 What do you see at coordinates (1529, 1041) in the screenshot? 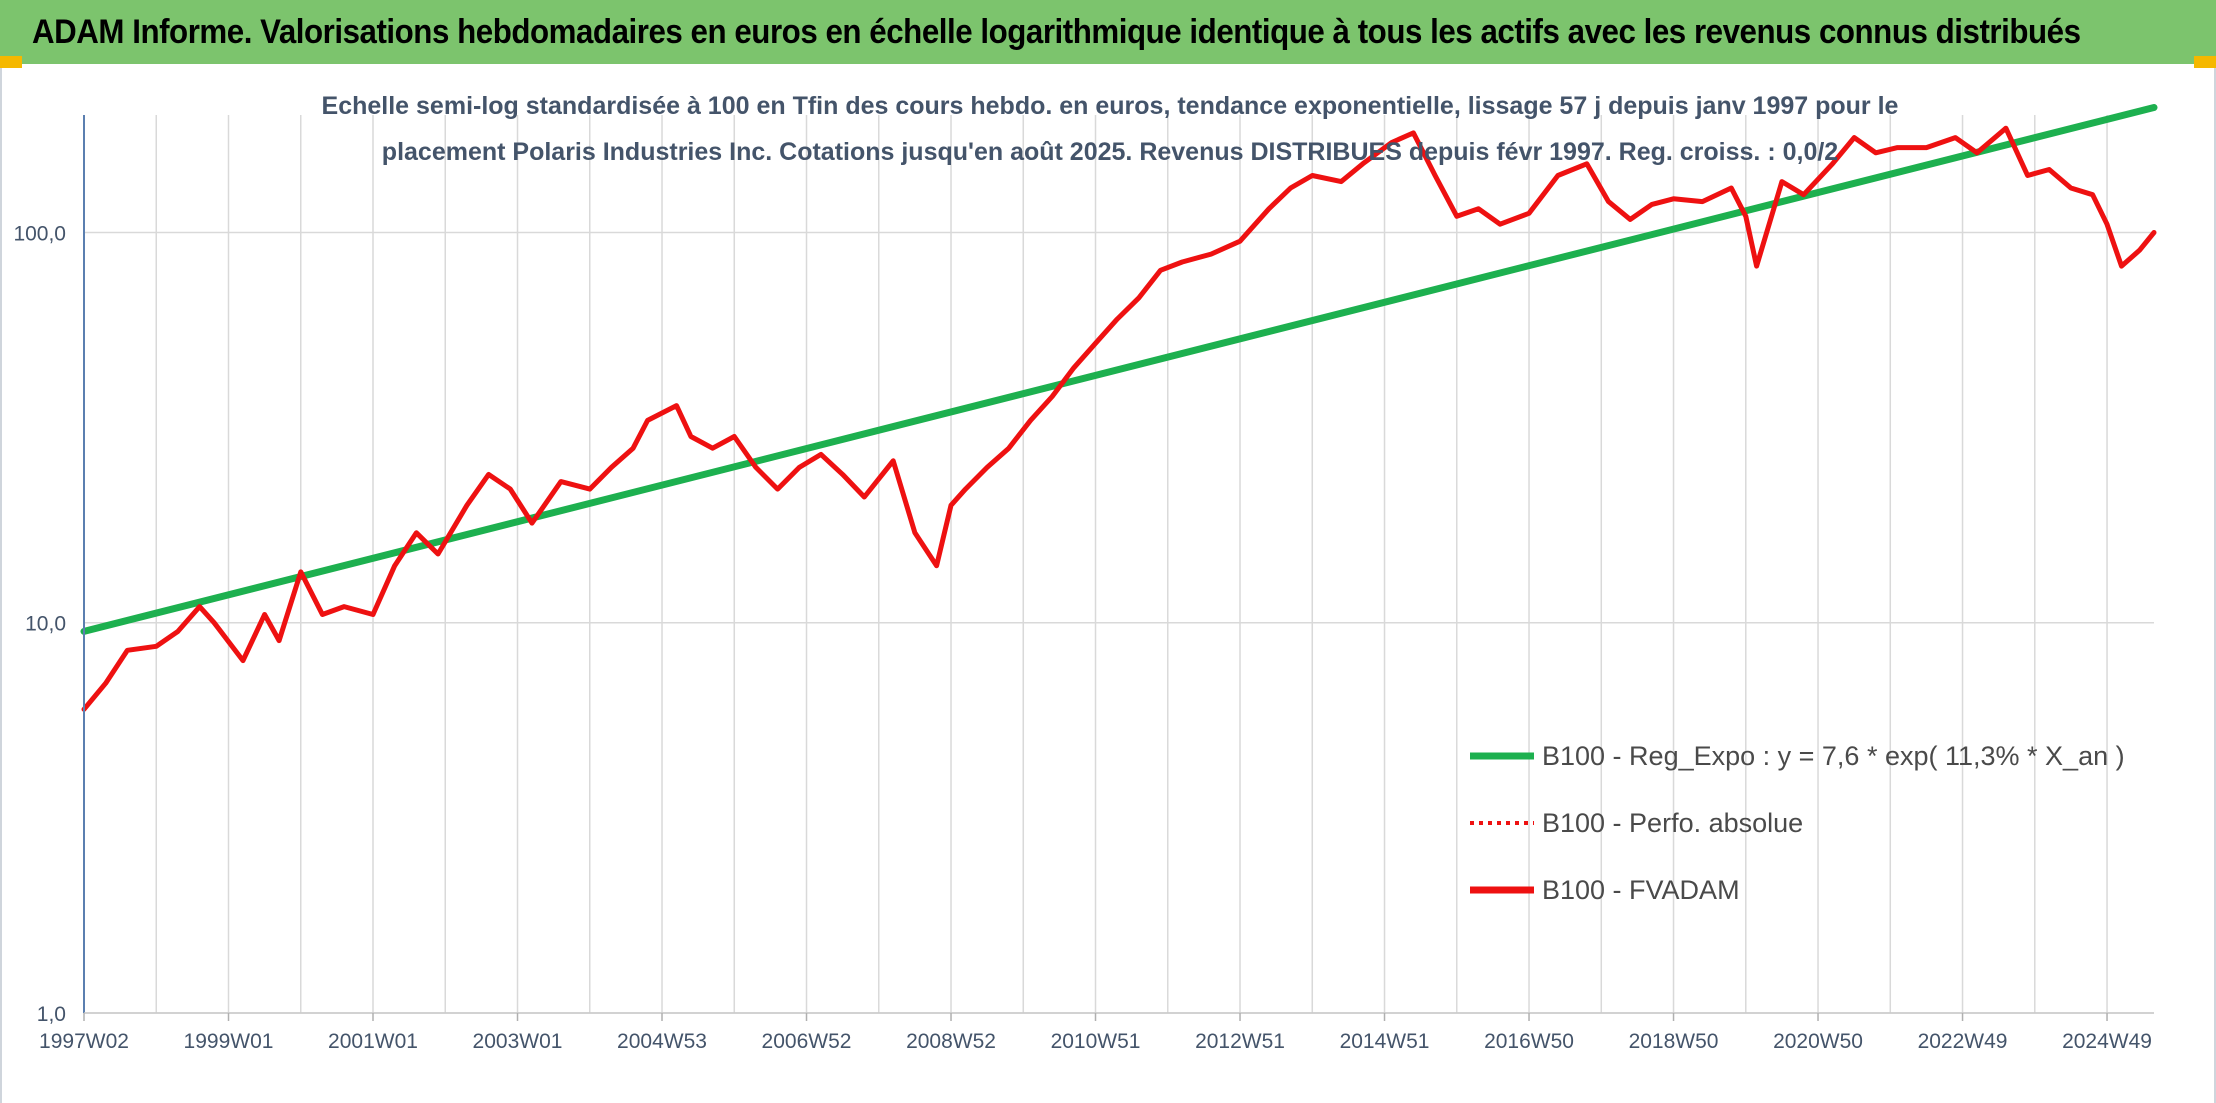
I see `x-tick-label: 2016W50` at bounding box center [1529, 1041].